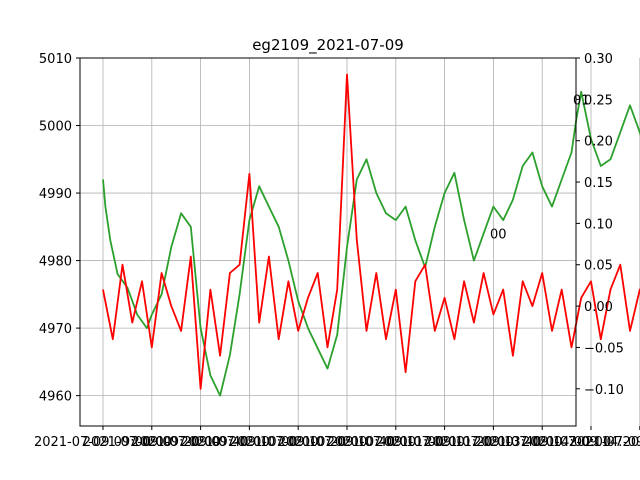 The width and height of the screenshot is (640, 480). I want to click on y-left-tick-label: 4990, so click(55, 194).